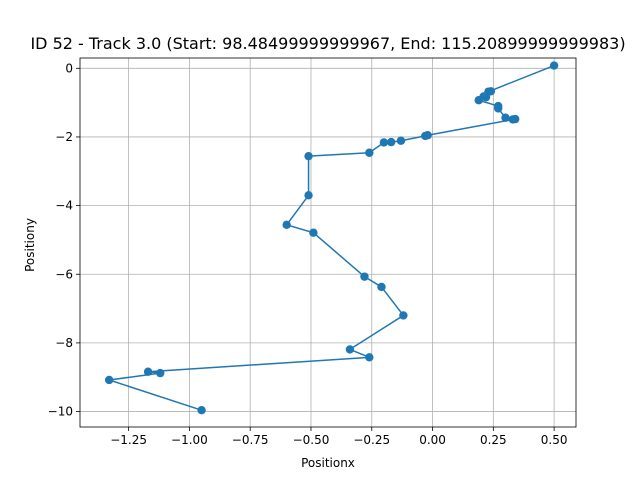 Image resolution: width=640 pixels, height=480 pixels. Describe the element at coordinates (128, 440) in the screenshot. I see `x-tick-label: −1.25` at that location.